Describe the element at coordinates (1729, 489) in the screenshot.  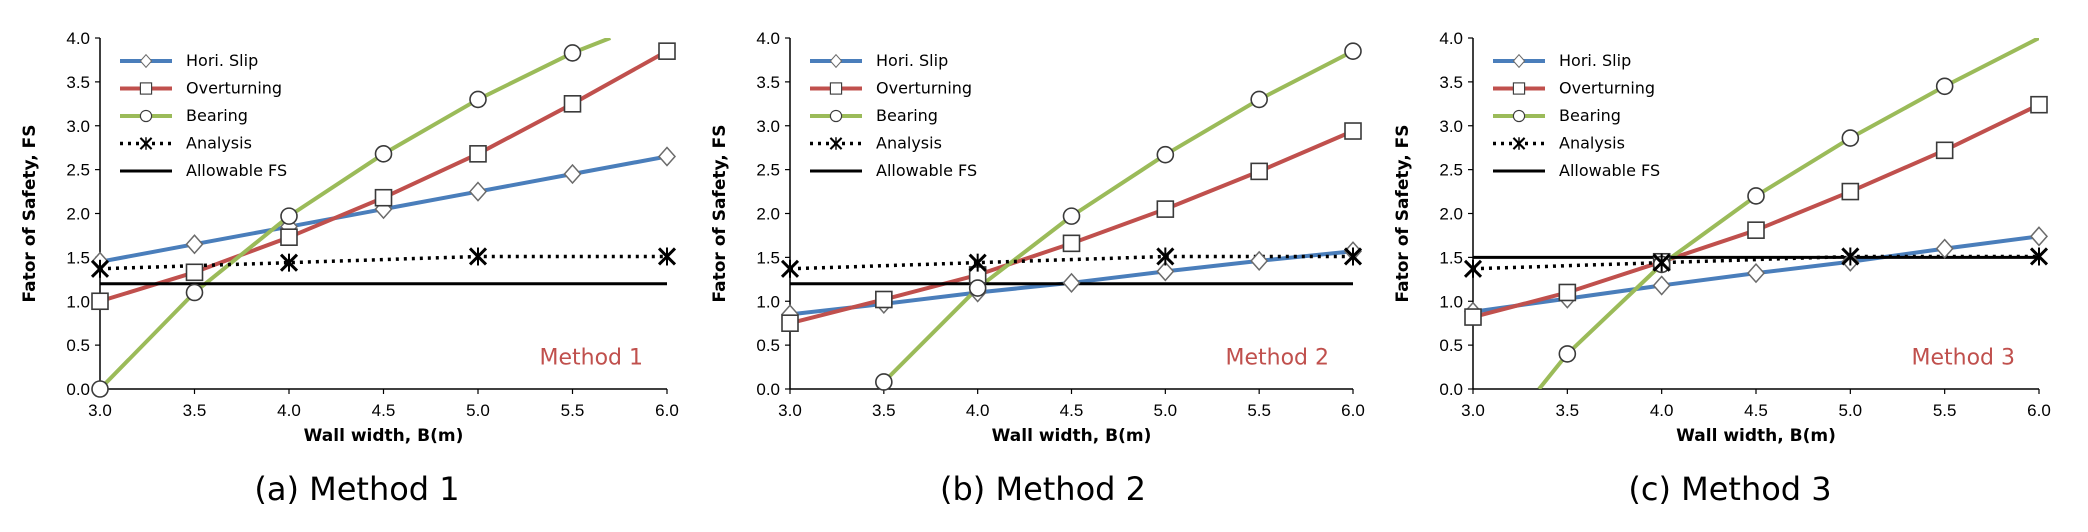
I see `figure-caption: (c) Method 3` at that location.